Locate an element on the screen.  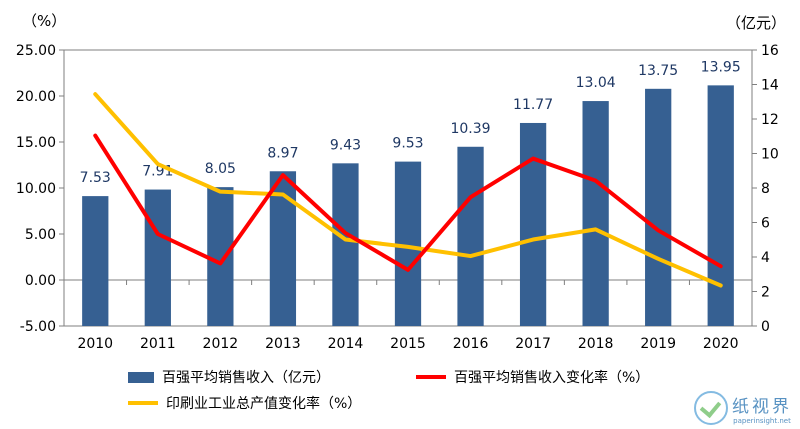
legend-item-yellow-line: 印刷业工业总产值变化率（%） is located at coordinates (244, 403).